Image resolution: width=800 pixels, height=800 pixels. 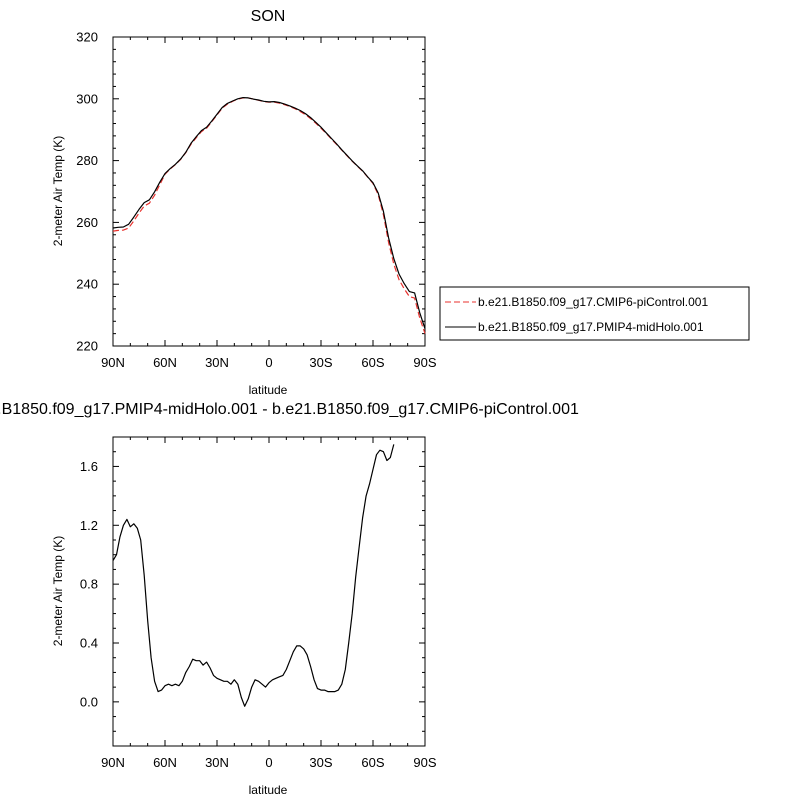 I want to click on y-tick-label: 0.8, so click(x=89, y=584).